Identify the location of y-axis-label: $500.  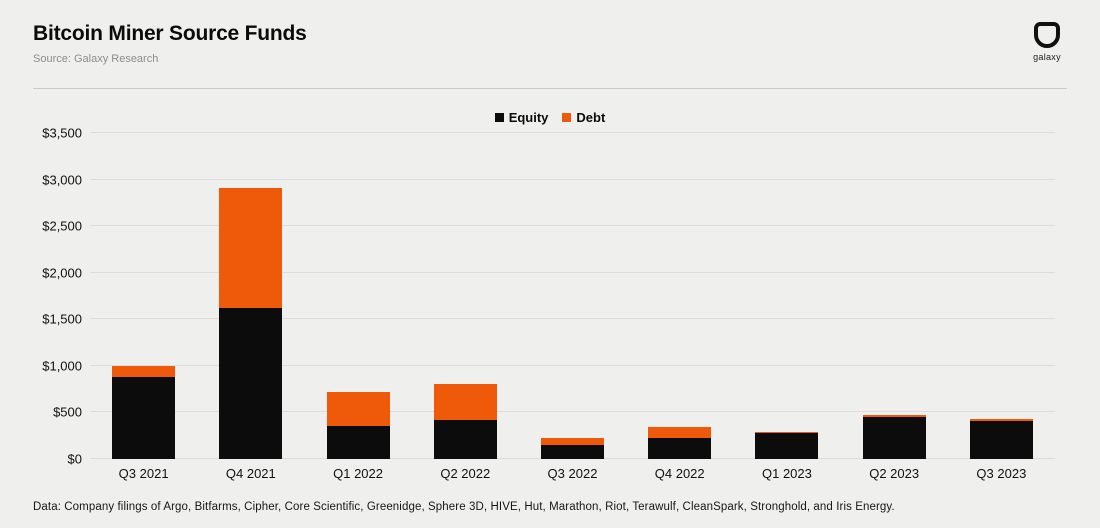
(67, 412).